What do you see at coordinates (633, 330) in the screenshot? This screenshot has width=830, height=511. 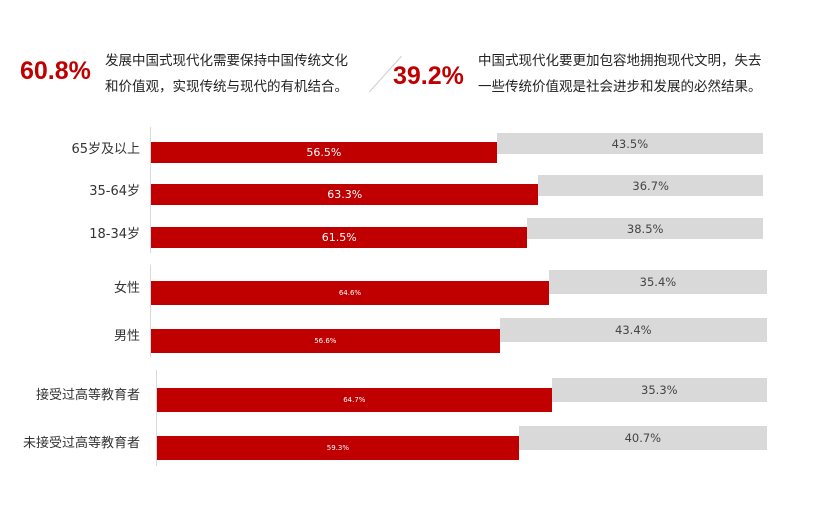 I see `bar-series2: 43.4%` at bounding box center [633, 330].